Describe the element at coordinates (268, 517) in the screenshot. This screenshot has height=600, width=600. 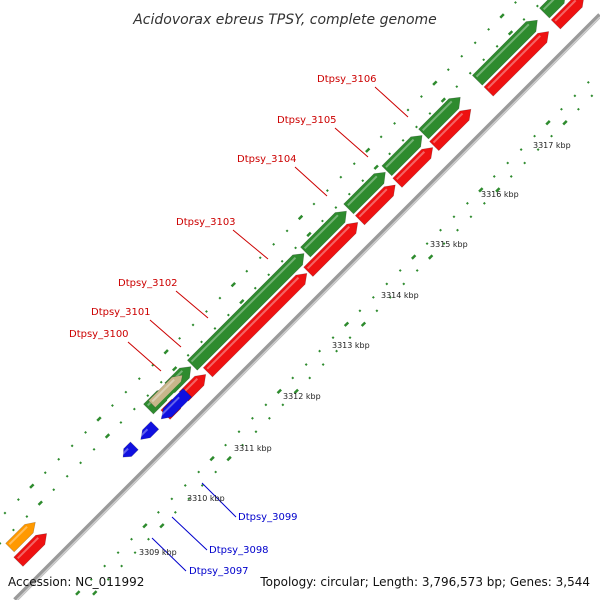
I see `gene-label-dtpsy-3099: Dtpsy_3099` at that location.